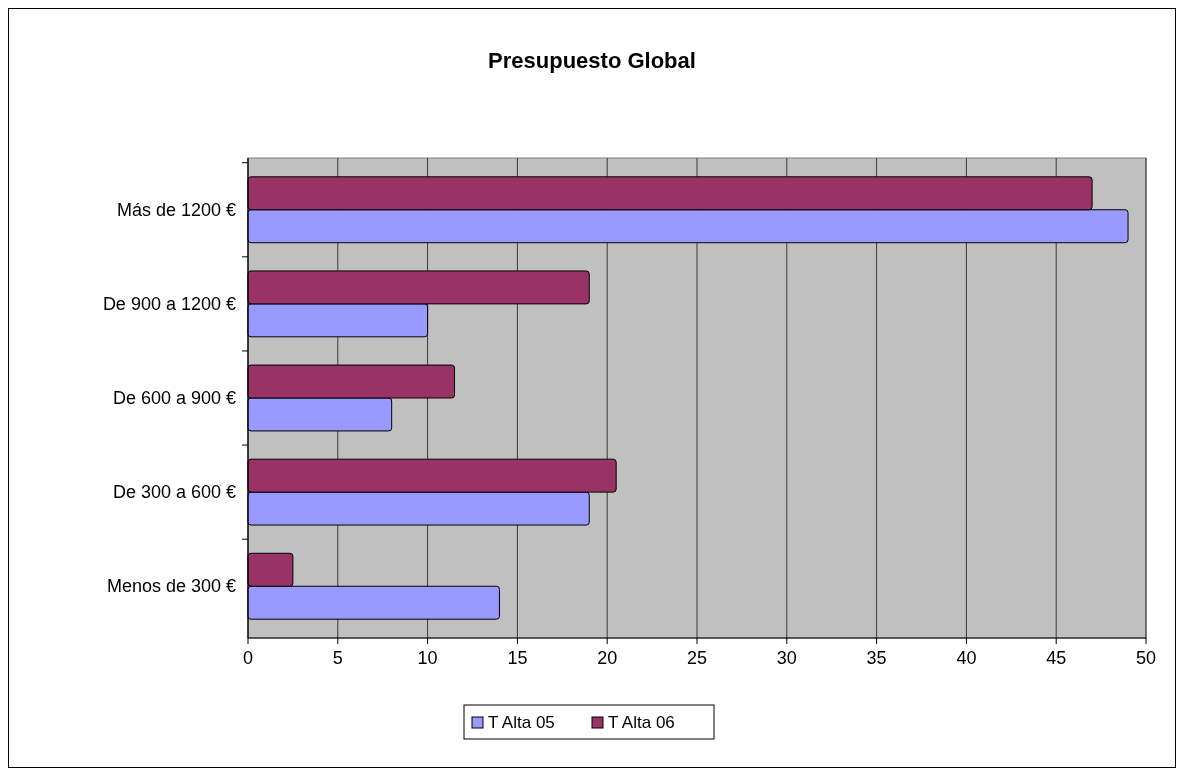 The image size is (1184, 776). Describe the element at coordinates (176, 209) in the screenshot. I see `y-tick-label: Más de 1200 €` at that location.